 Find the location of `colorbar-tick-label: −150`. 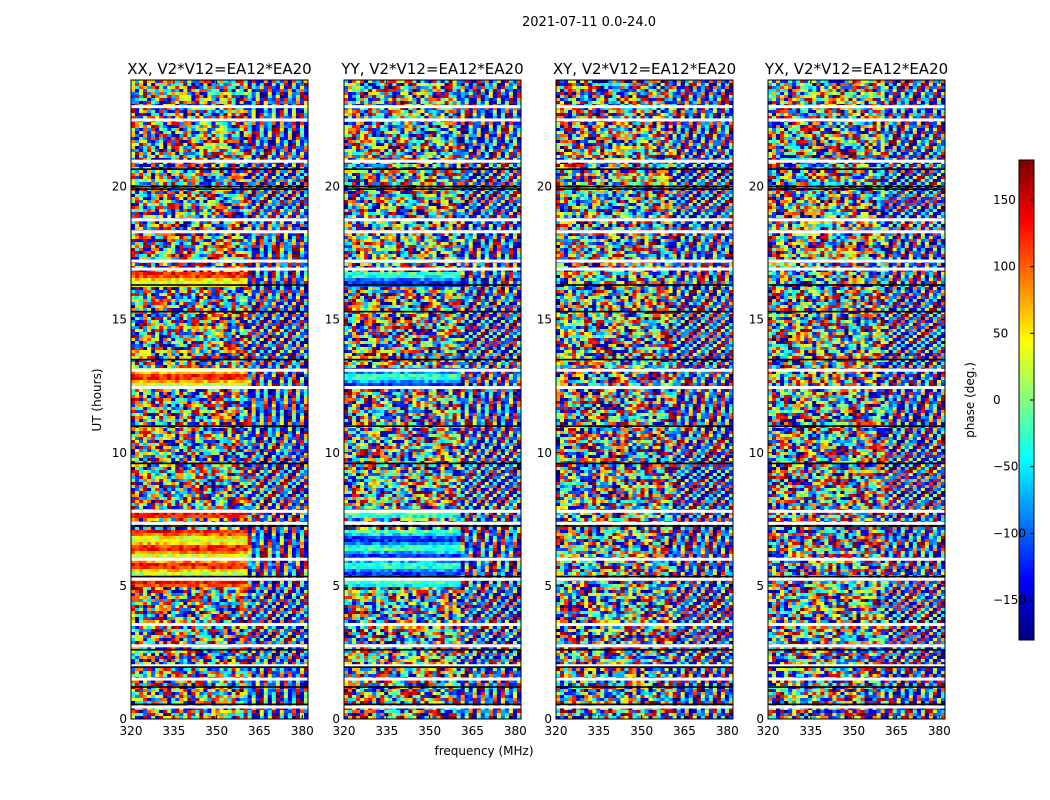

colorbar-tick-label: −150 is located at coordinates (1009, 600).